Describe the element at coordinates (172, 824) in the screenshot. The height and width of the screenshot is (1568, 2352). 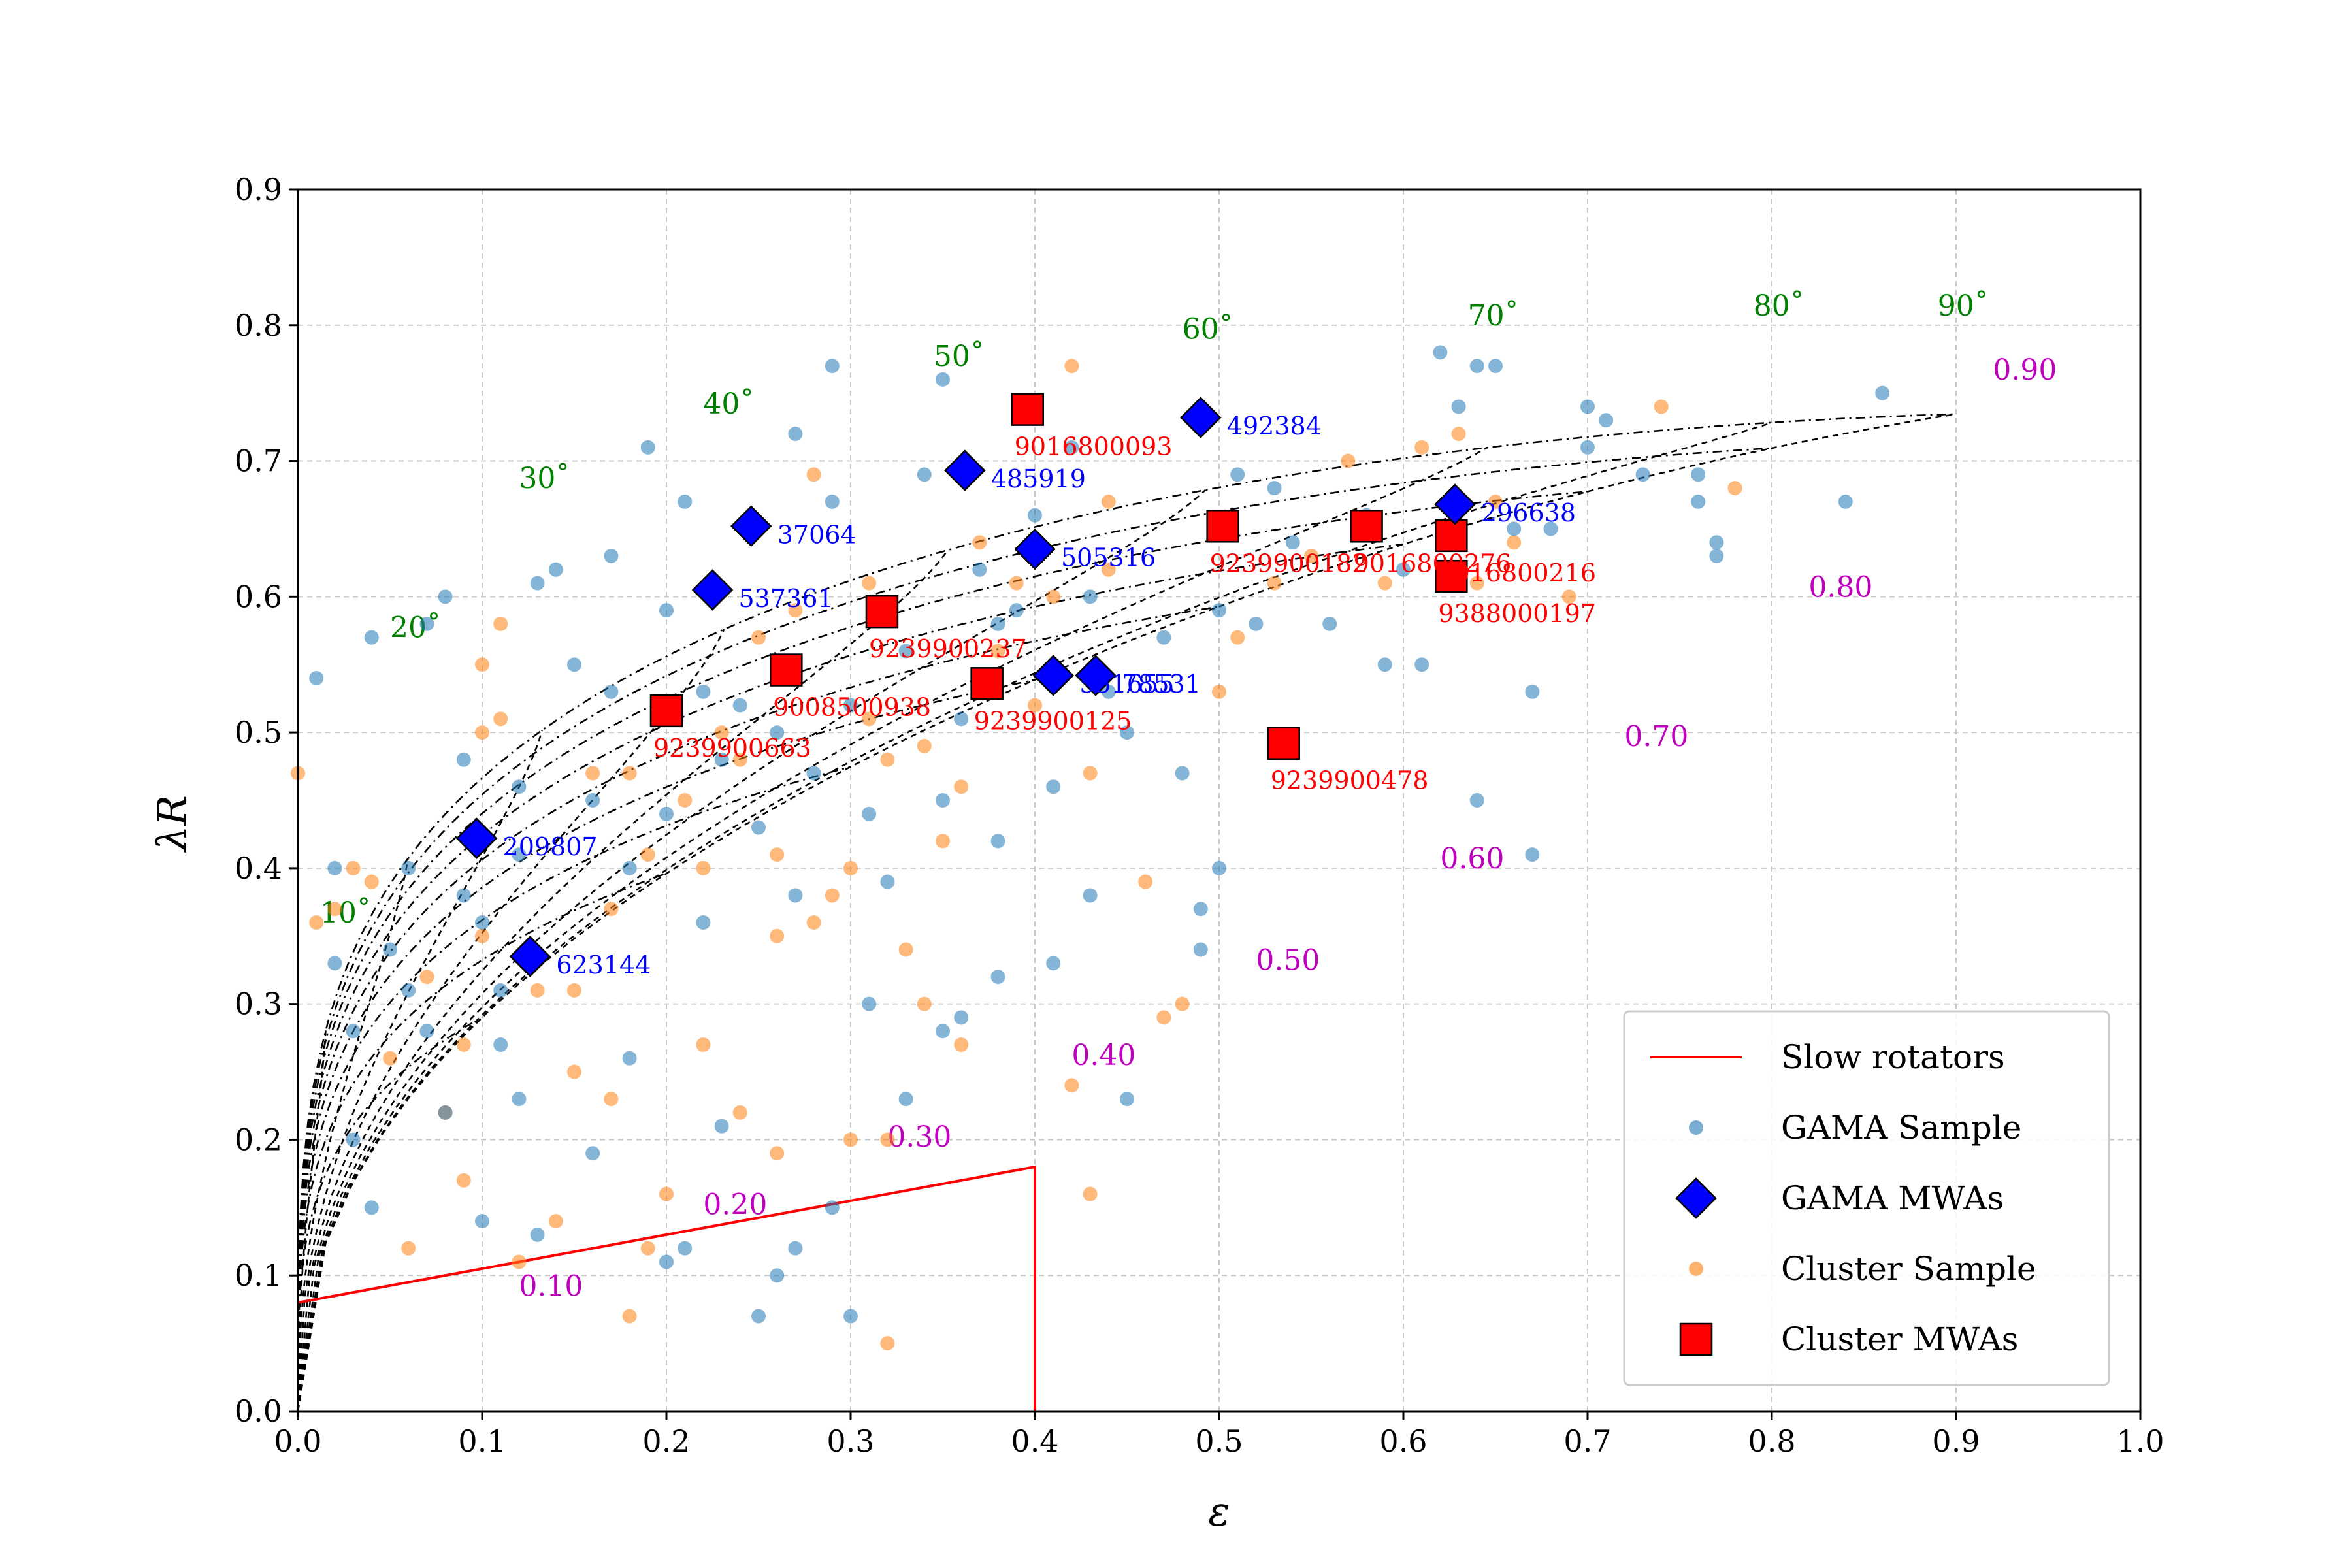
I see `y-axis-title: λR` at that location.